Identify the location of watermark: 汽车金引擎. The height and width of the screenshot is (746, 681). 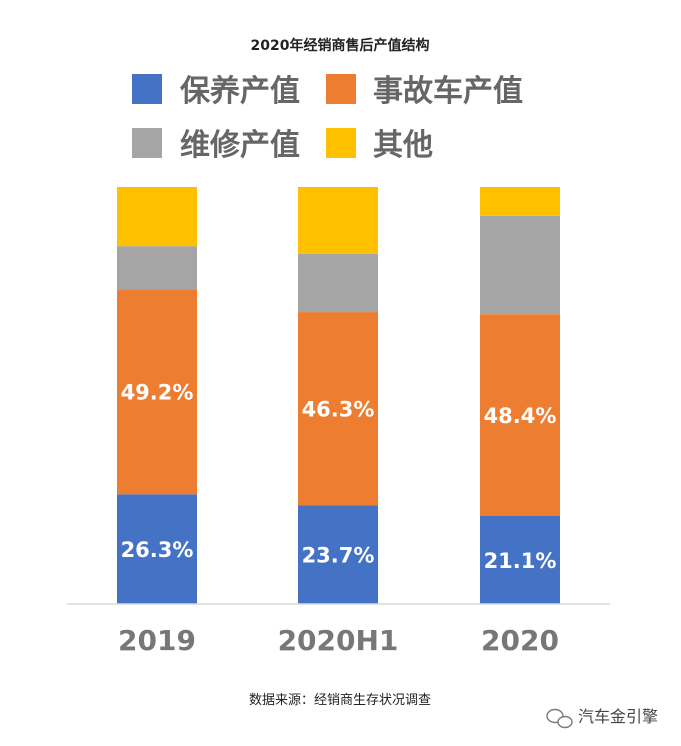
(602, 718).